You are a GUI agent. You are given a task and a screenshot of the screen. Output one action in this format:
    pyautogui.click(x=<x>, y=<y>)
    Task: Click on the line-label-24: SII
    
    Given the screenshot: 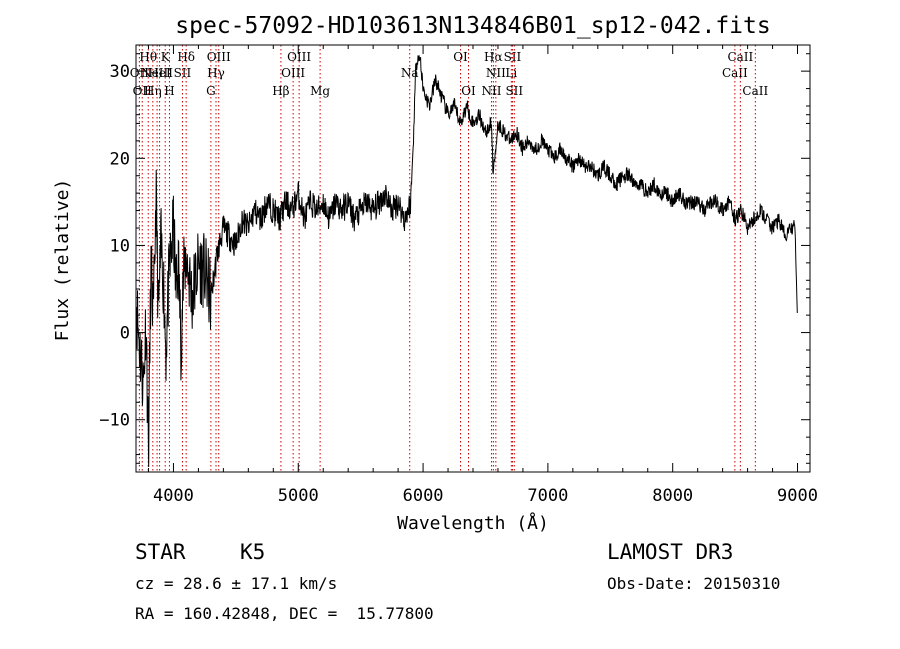 What is the action you would take?
    pyautogui.click(x=513, y=57)
    